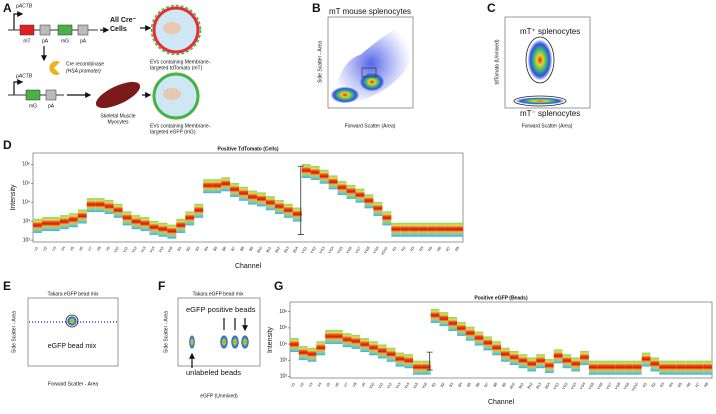 This screenshot has width=716, height=414. I want to click on enzyme-promoter: (HSA promoter), so click(83, 71).